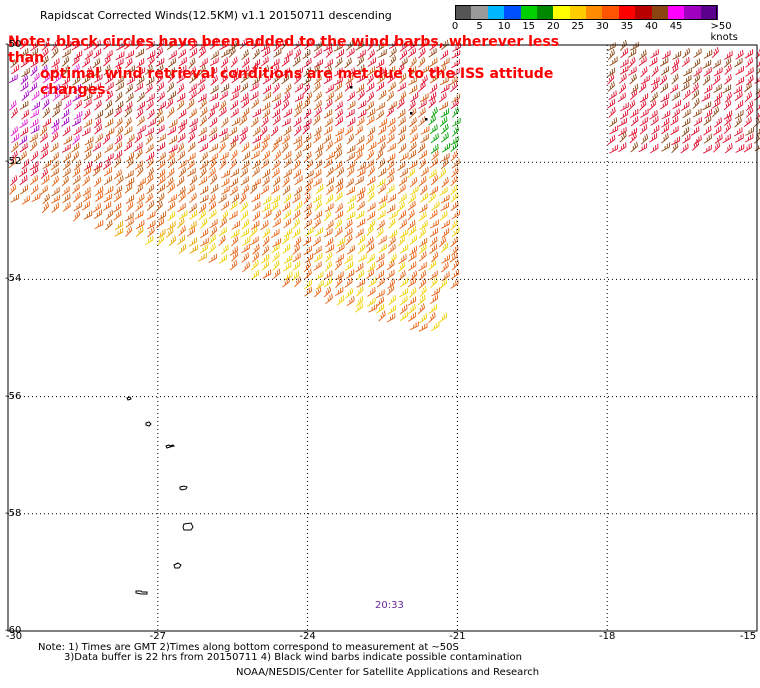  I want to click on colorbar-label: 15, so click(529, 26).